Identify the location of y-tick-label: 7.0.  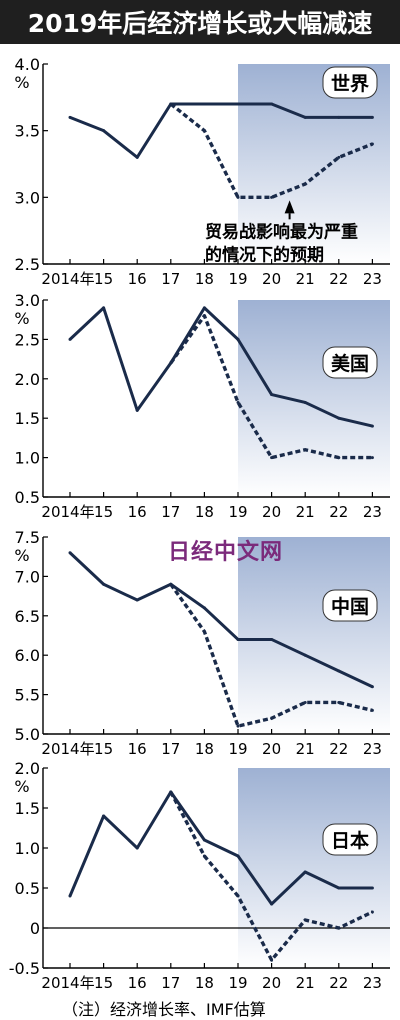
(27, 576).